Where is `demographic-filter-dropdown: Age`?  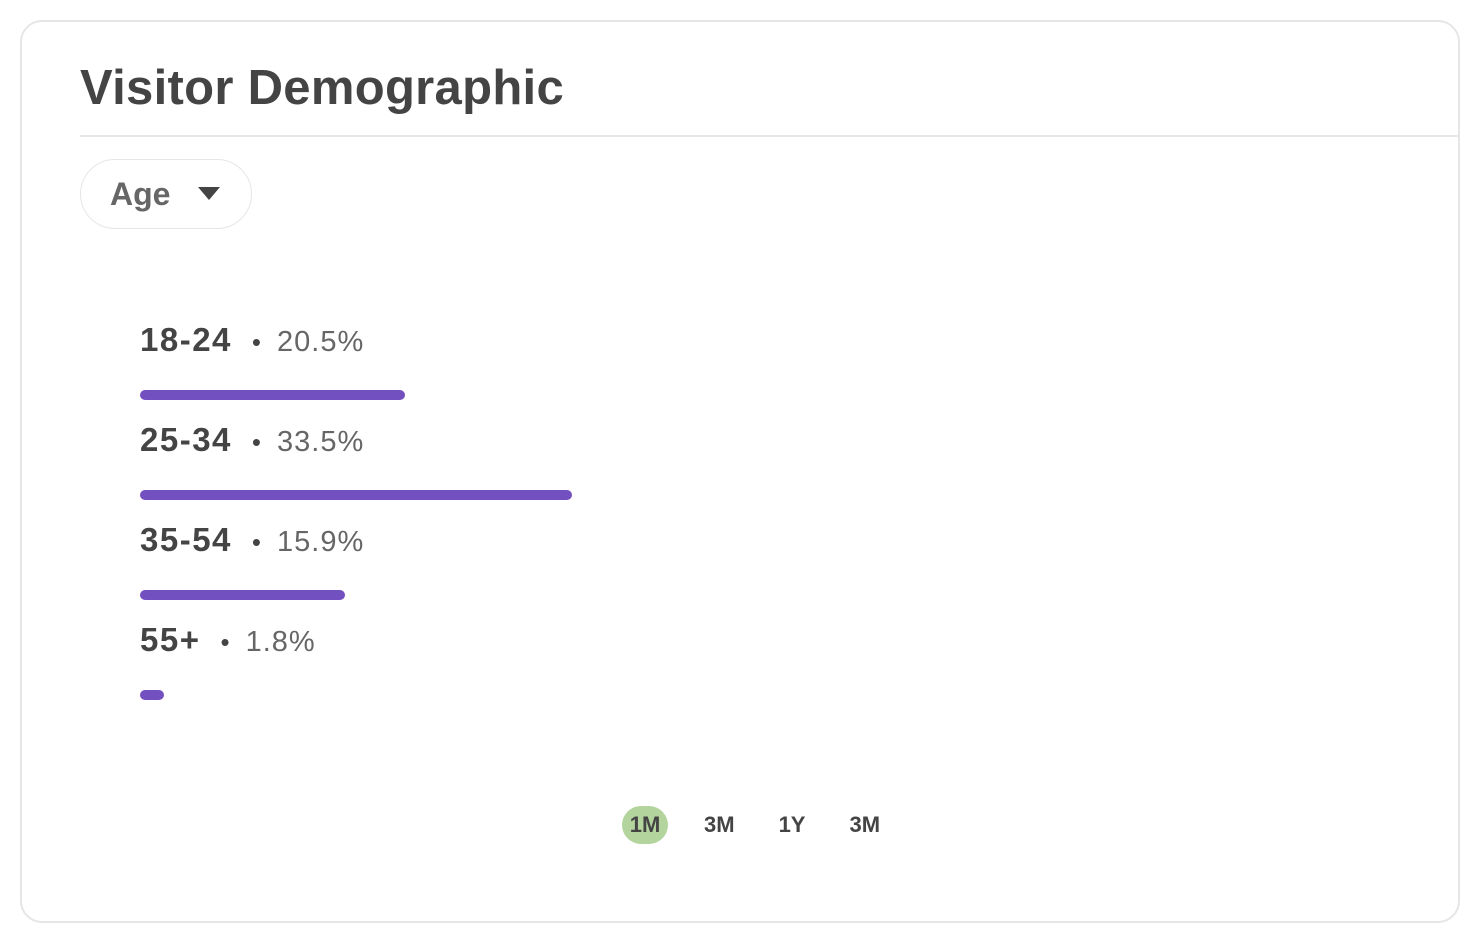 demographic-filter-dropdown: Age is located at coordinates (166, 194).